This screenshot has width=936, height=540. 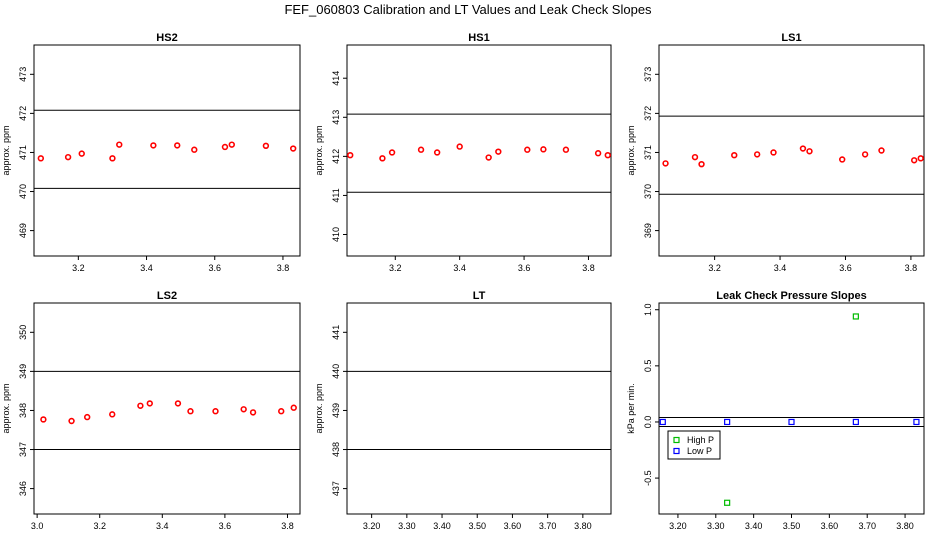 I want to click on panel-title: LS1, so click(x=791, y=38).